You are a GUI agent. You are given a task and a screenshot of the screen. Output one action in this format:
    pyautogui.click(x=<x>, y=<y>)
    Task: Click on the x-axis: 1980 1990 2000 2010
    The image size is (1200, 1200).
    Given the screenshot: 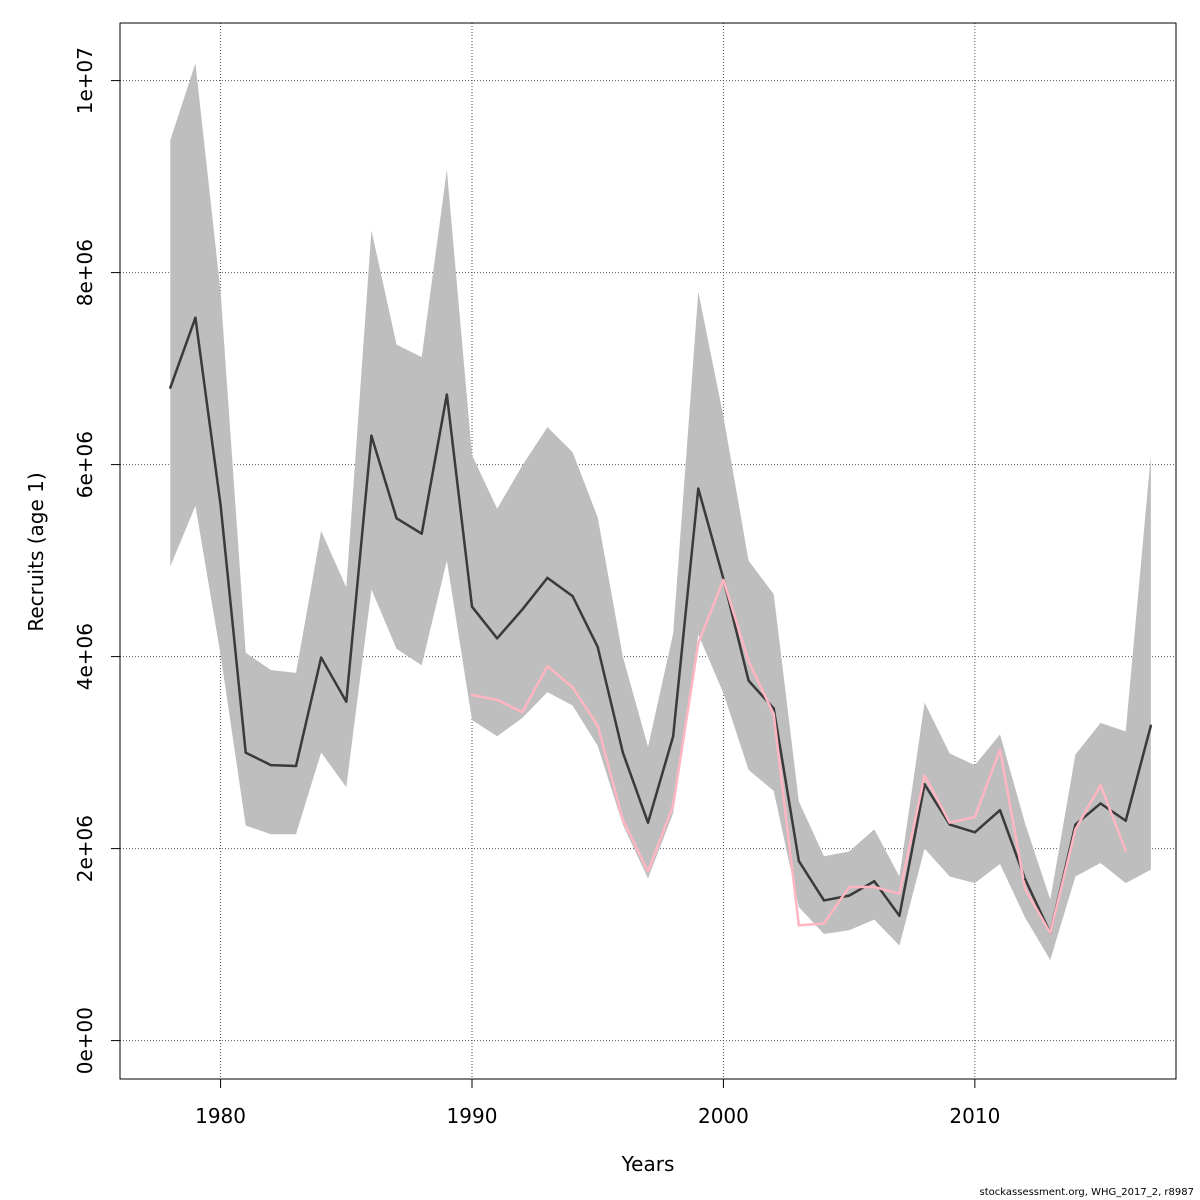 What is the action you would take?
    pyautogui.click(x=597, y=1103)
    